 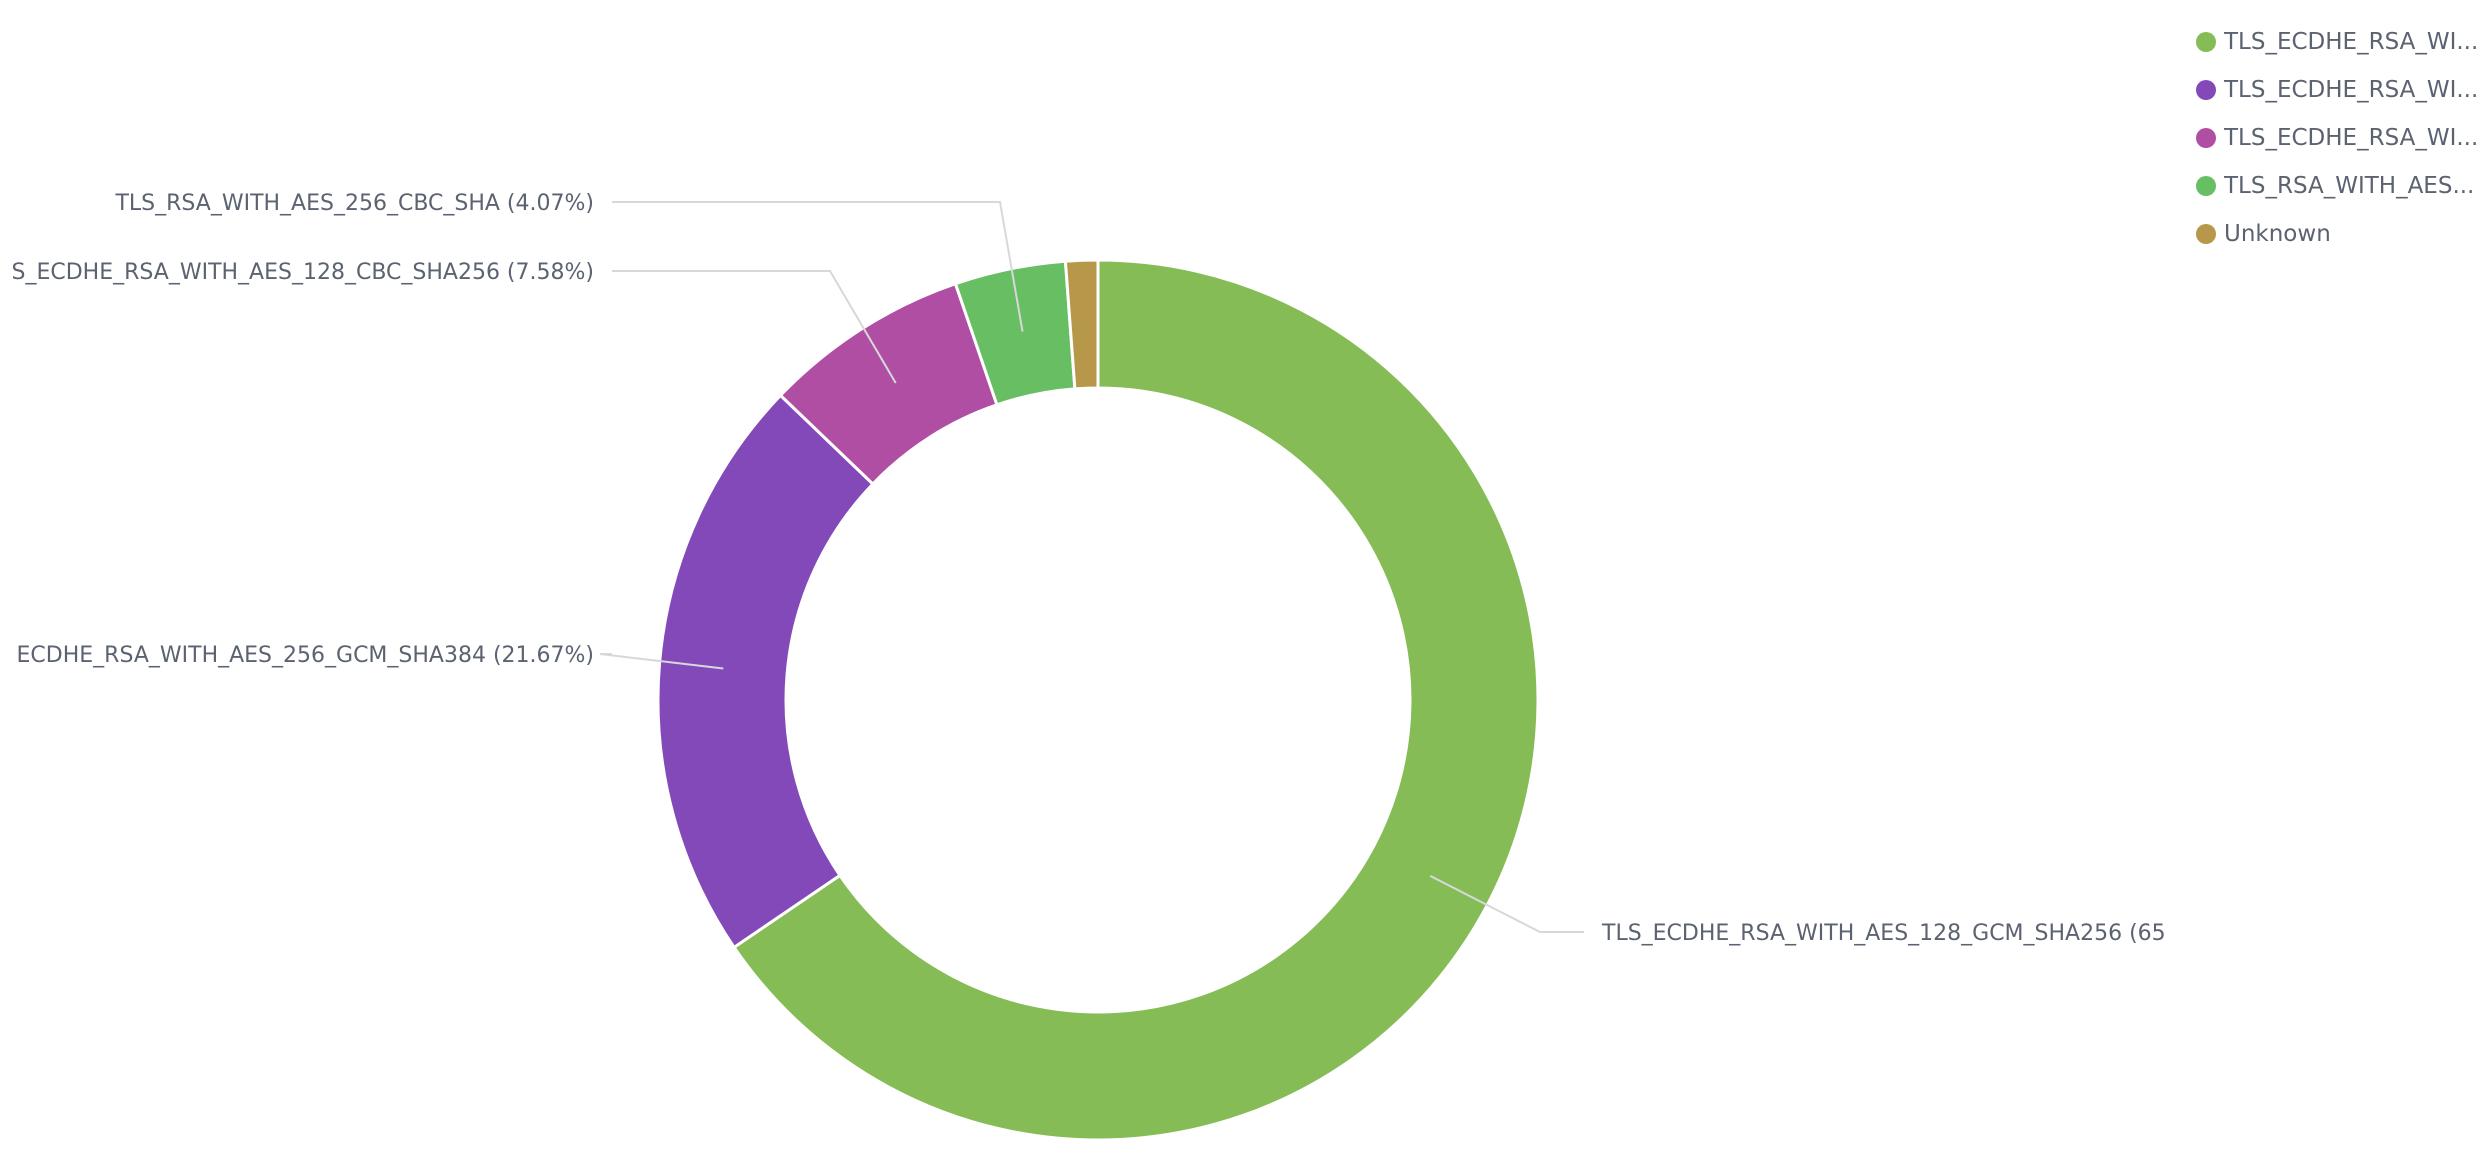 I want to click on legend-item-5: Unknown, so click(x=2341, y=234).